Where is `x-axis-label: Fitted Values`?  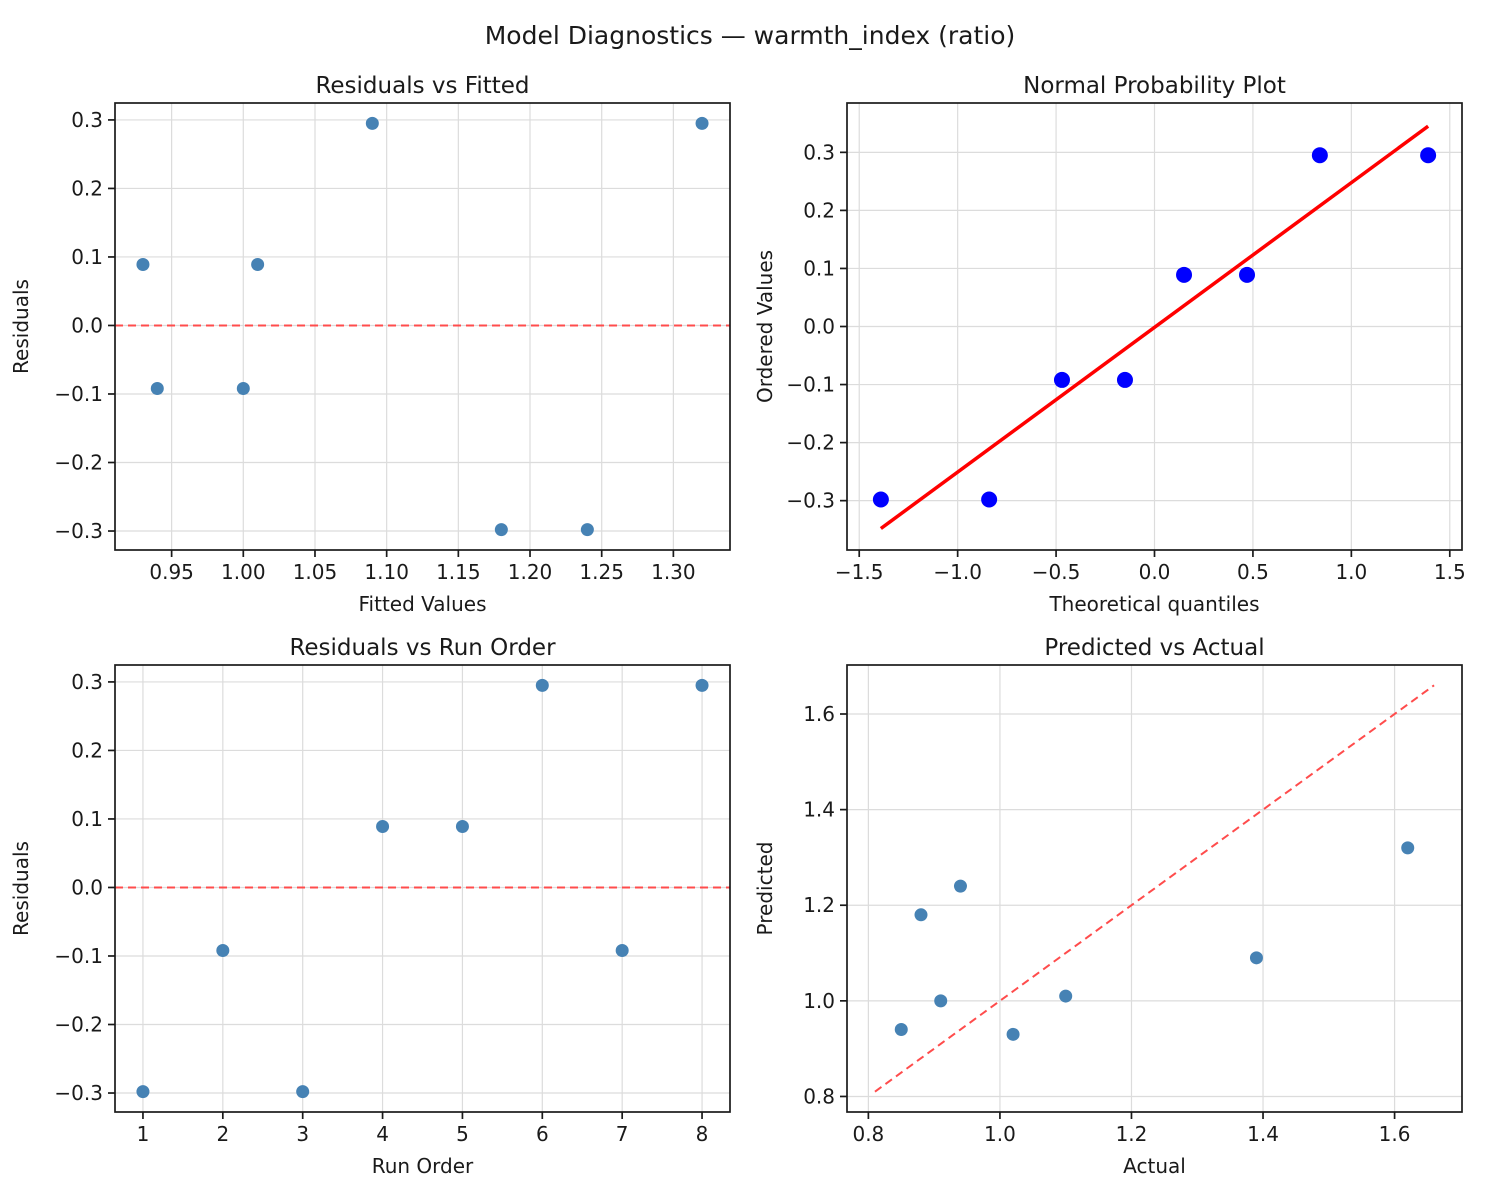 x-axis-label: Fitted Values is located at coordinates (423, 604).